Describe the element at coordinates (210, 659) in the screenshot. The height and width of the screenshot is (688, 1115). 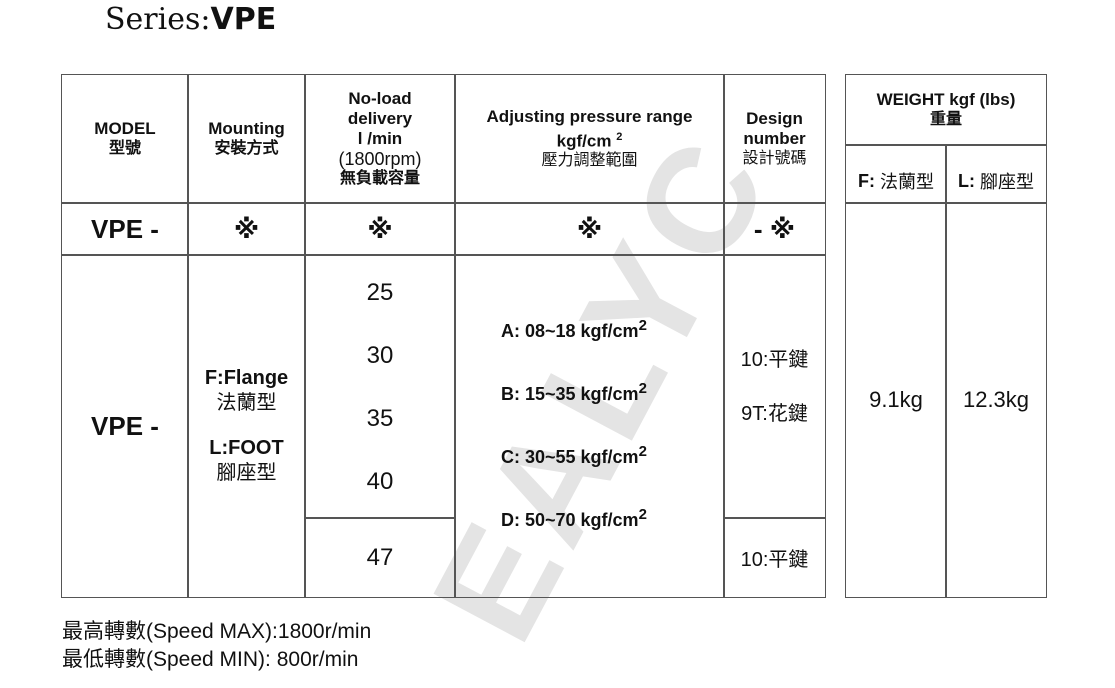
I see `speed-min: 最低轉數(Speed MIN): 800r/min` at that location.